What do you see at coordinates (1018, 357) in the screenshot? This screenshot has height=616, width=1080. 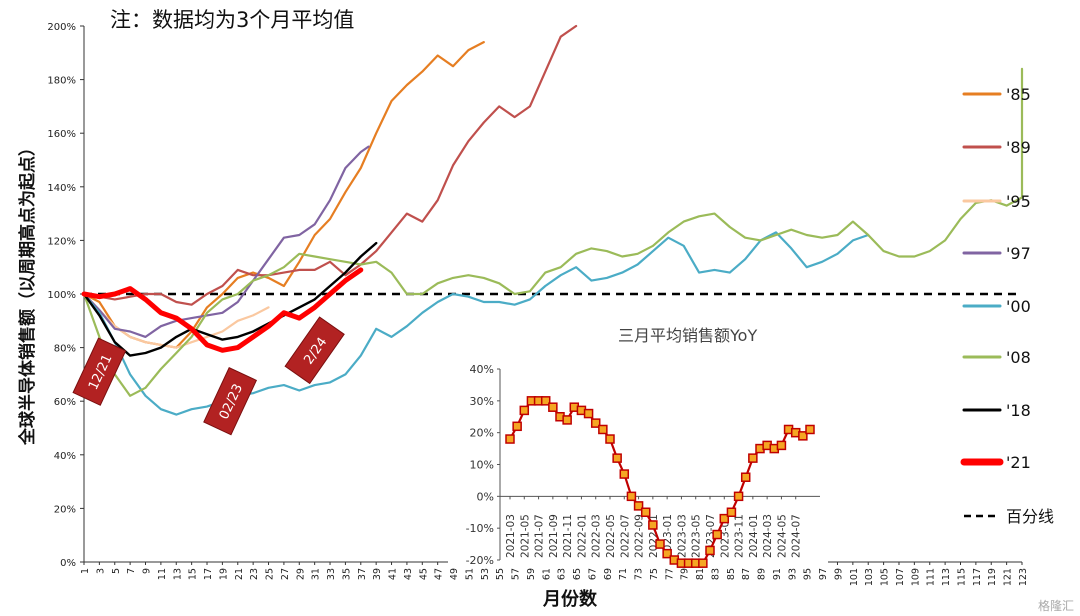 I see `legend-label: '08` at bounding box center [1018, 357].